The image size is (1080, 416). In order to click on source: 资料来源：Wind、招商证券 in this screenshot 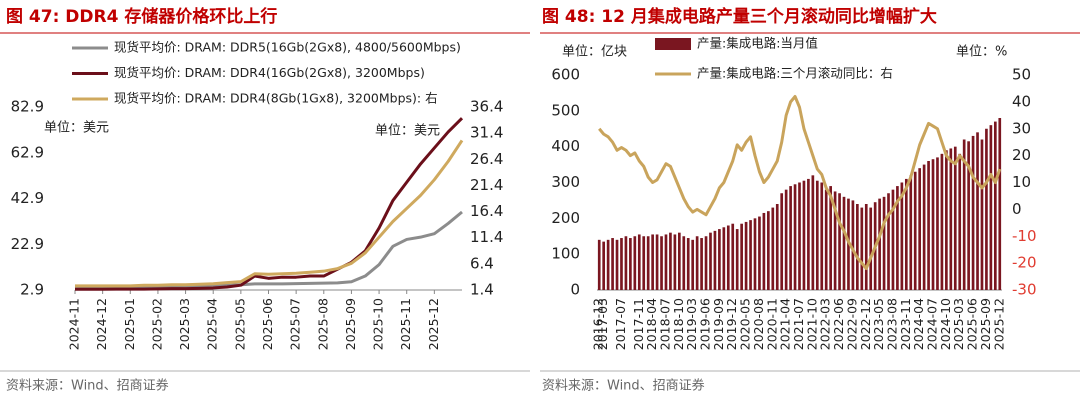, I will do `click(87, 386)`.